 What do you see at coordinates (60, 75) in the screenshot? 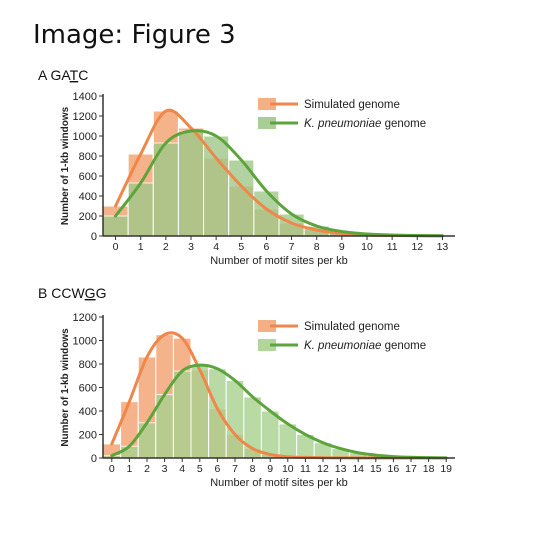
I see `motif-prefix: GA` at bounding box center [60, 75].